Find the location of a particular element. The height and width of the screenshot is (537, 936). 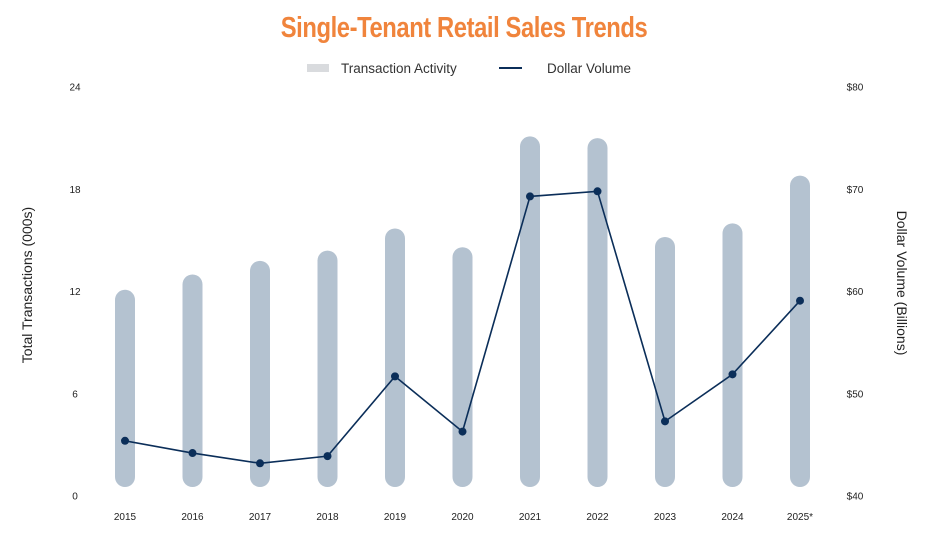

legend-label: Transaction Activity is located at coordinates (399, 68).